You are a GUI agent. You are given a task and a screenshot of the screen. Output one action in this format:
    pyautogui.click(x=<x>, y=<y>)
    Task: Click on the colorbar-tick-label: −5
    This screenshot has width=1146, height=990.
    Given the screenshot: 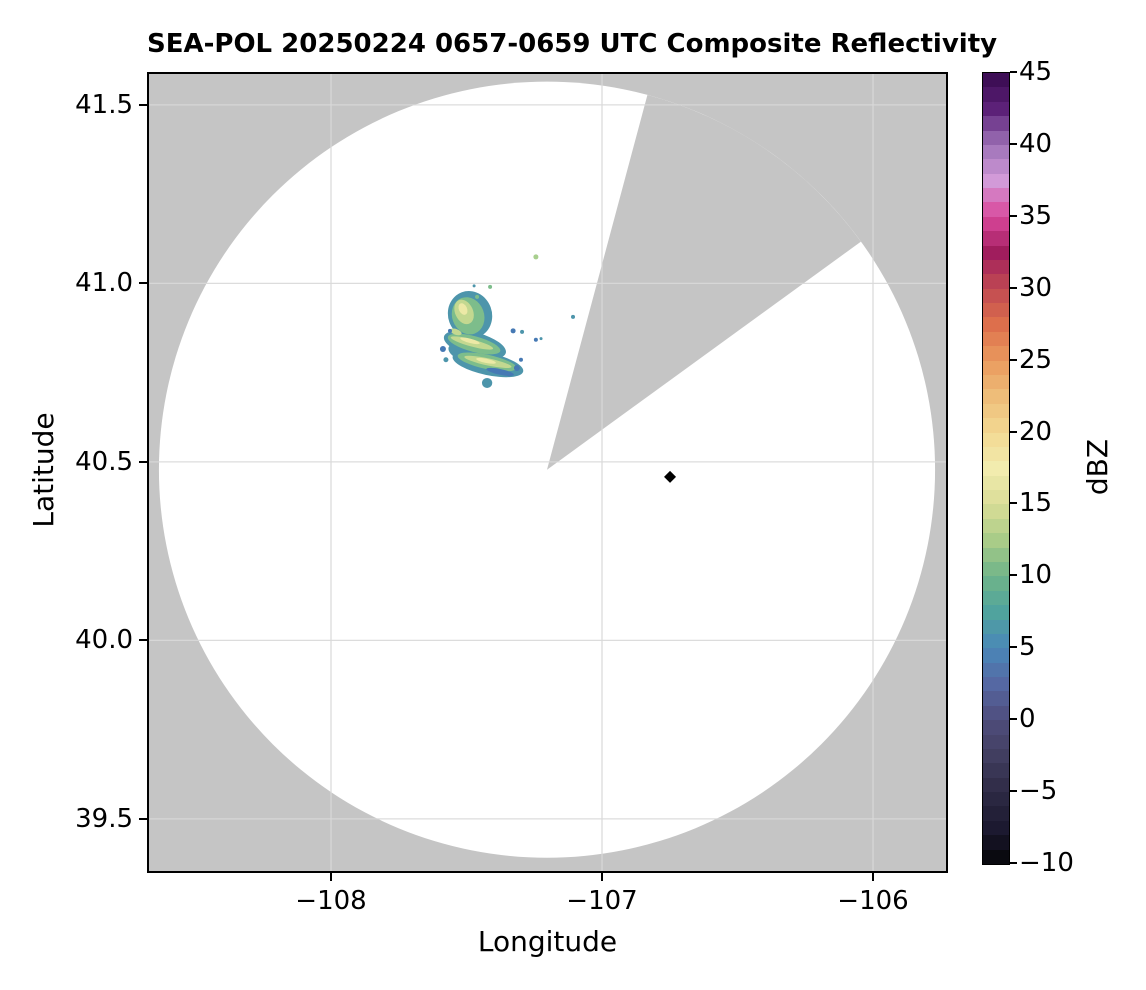 What is the action you would take?
    pyautogui.click(x=1038, y=791)
    